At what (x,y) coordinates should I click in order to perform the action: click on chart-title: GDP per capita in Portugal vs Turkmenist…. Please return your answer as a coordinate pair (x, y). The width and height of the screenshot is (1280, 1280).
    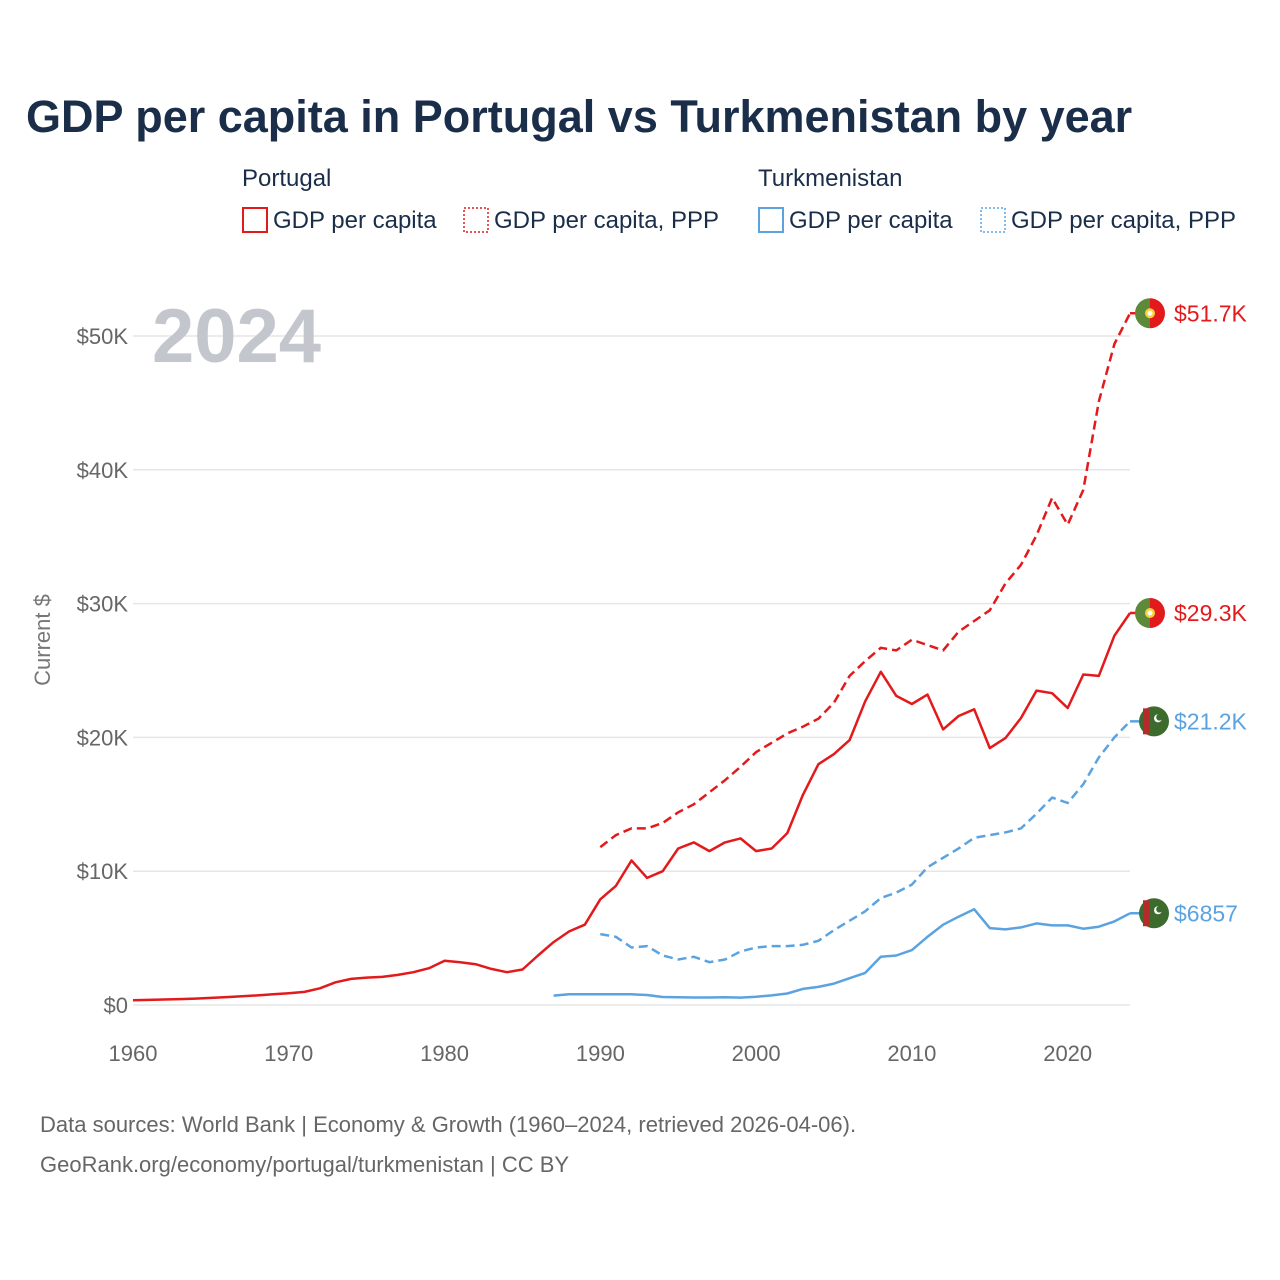
    Looking at the image, I should click on (579, 116).